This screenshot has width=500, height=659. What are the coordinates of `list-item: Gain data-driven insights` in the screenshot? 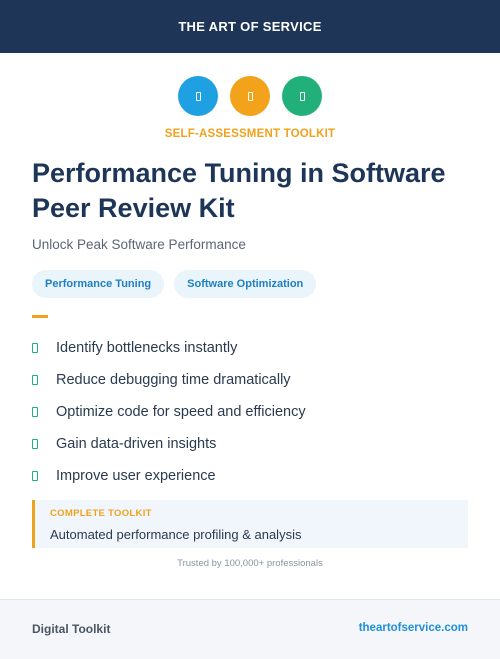 It's located at (169, 444).